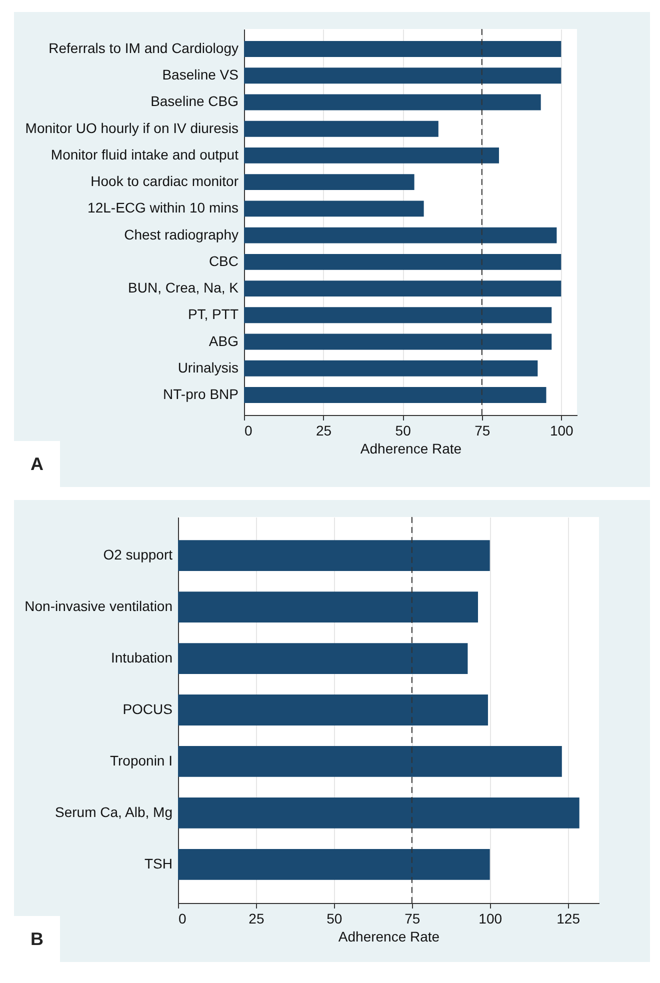 The height and width of the screenshot is (983, 660). I want to click on y-tick-label: Intubation, so click(141, 658).